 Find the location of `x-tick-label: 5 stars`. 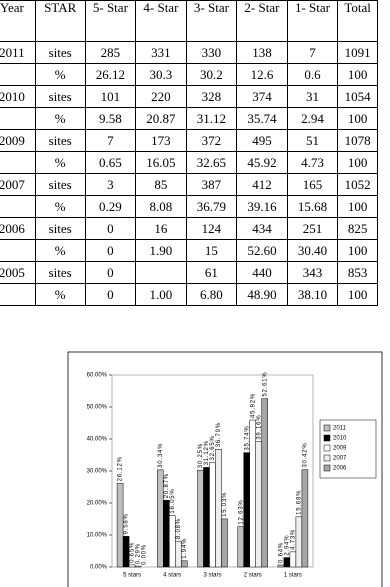

x-tick-label: 5 stars is located at coordinates (132, 576).